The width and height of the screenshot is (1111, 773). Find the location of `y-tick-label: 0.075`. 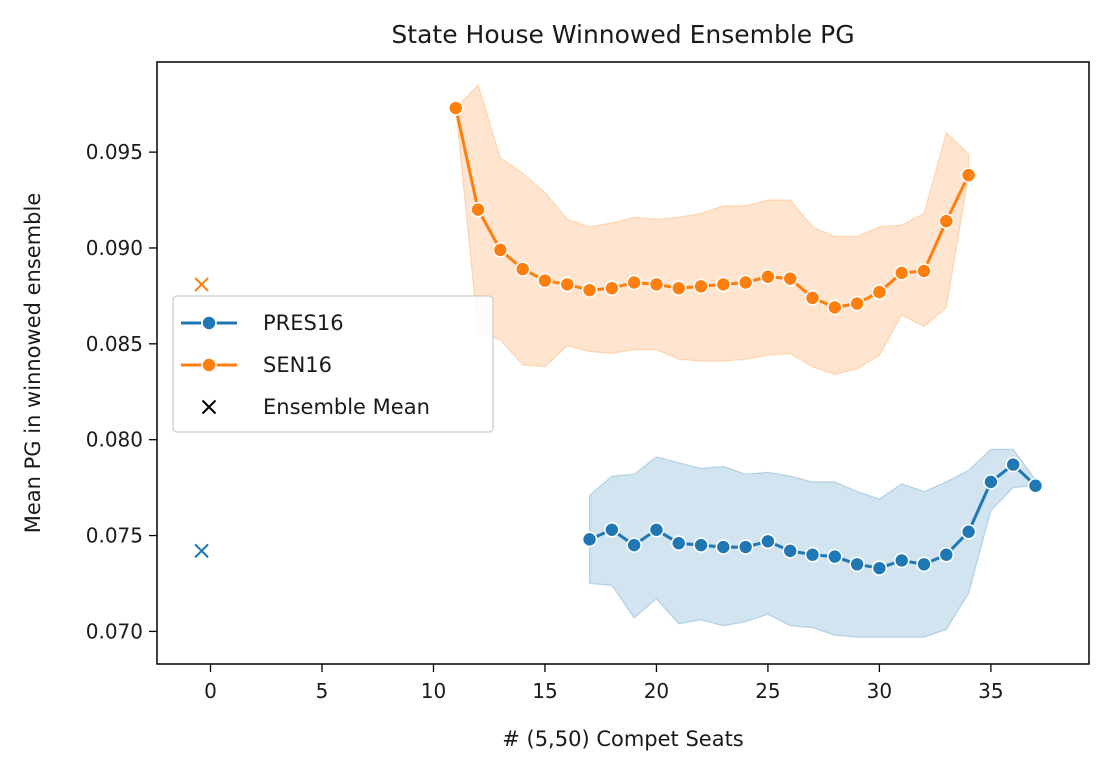

y-tick-label: 0.075 is located at coordinates (114, 536).